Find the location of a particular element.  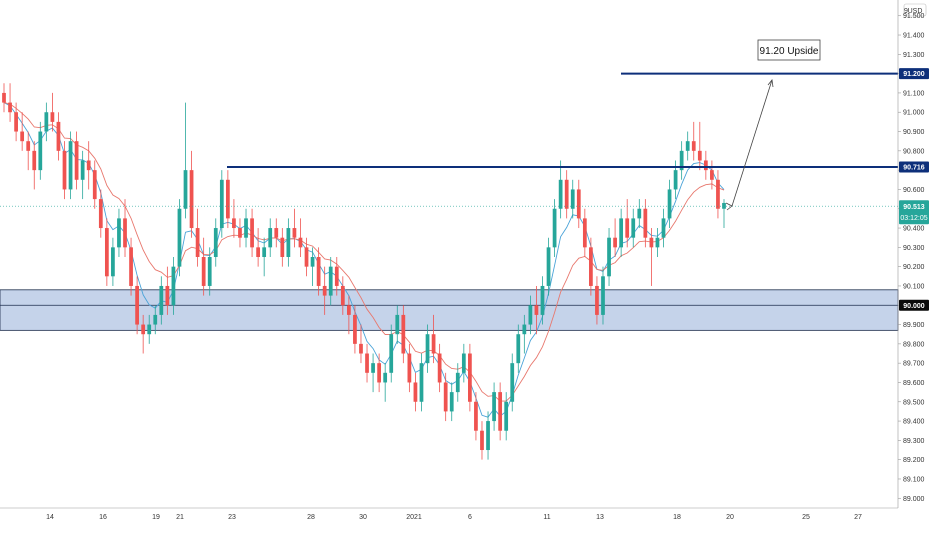

annotation-layer: 91.20 Upside is located at coordinates (773, 125).